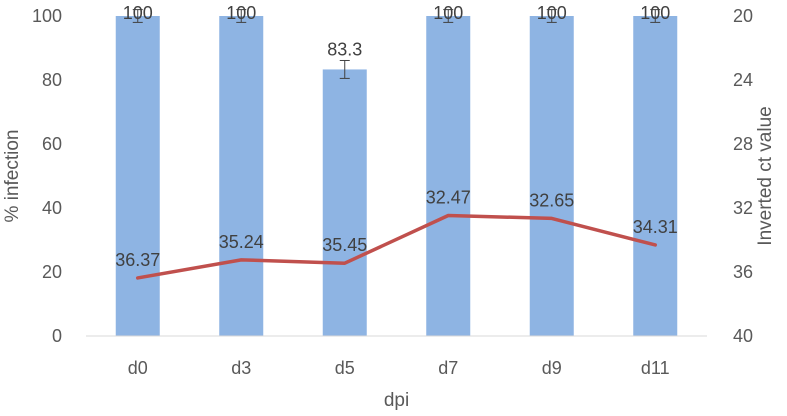 Image resolution: width=787 pixels, height=416 pixels. I want to click on y-right-tick-label: 24, so click(743, 80).